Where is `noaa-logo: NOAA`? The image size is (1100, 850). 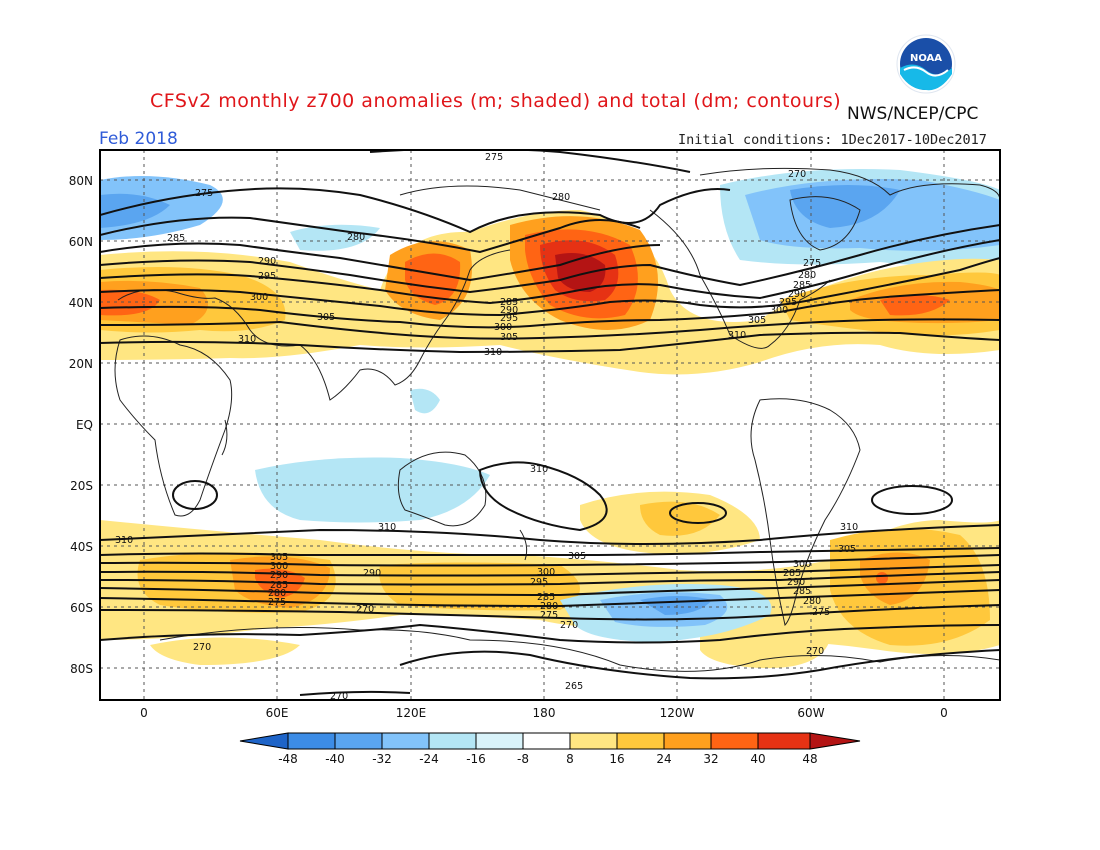 noaa-logo: NOAA is located at coordinates (926, 64).